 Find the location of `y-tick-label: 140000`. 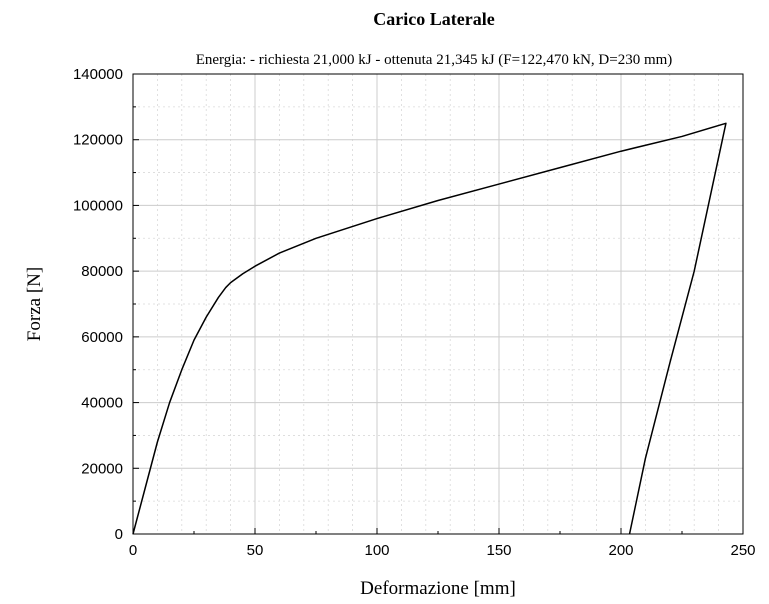

y-tick-label: 140000 is located at coordinates (98, 74).